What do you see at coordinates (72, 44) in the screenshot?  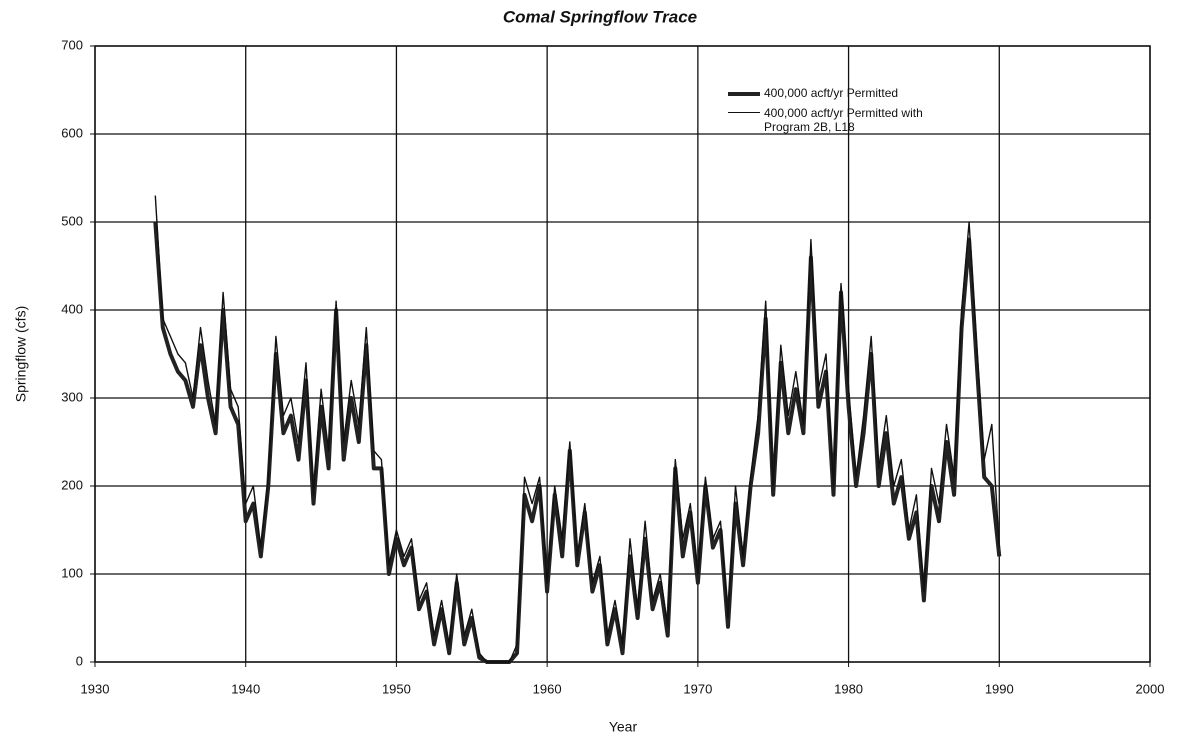 I see `y-tick-label: 700` at bounding box center [72, 44].